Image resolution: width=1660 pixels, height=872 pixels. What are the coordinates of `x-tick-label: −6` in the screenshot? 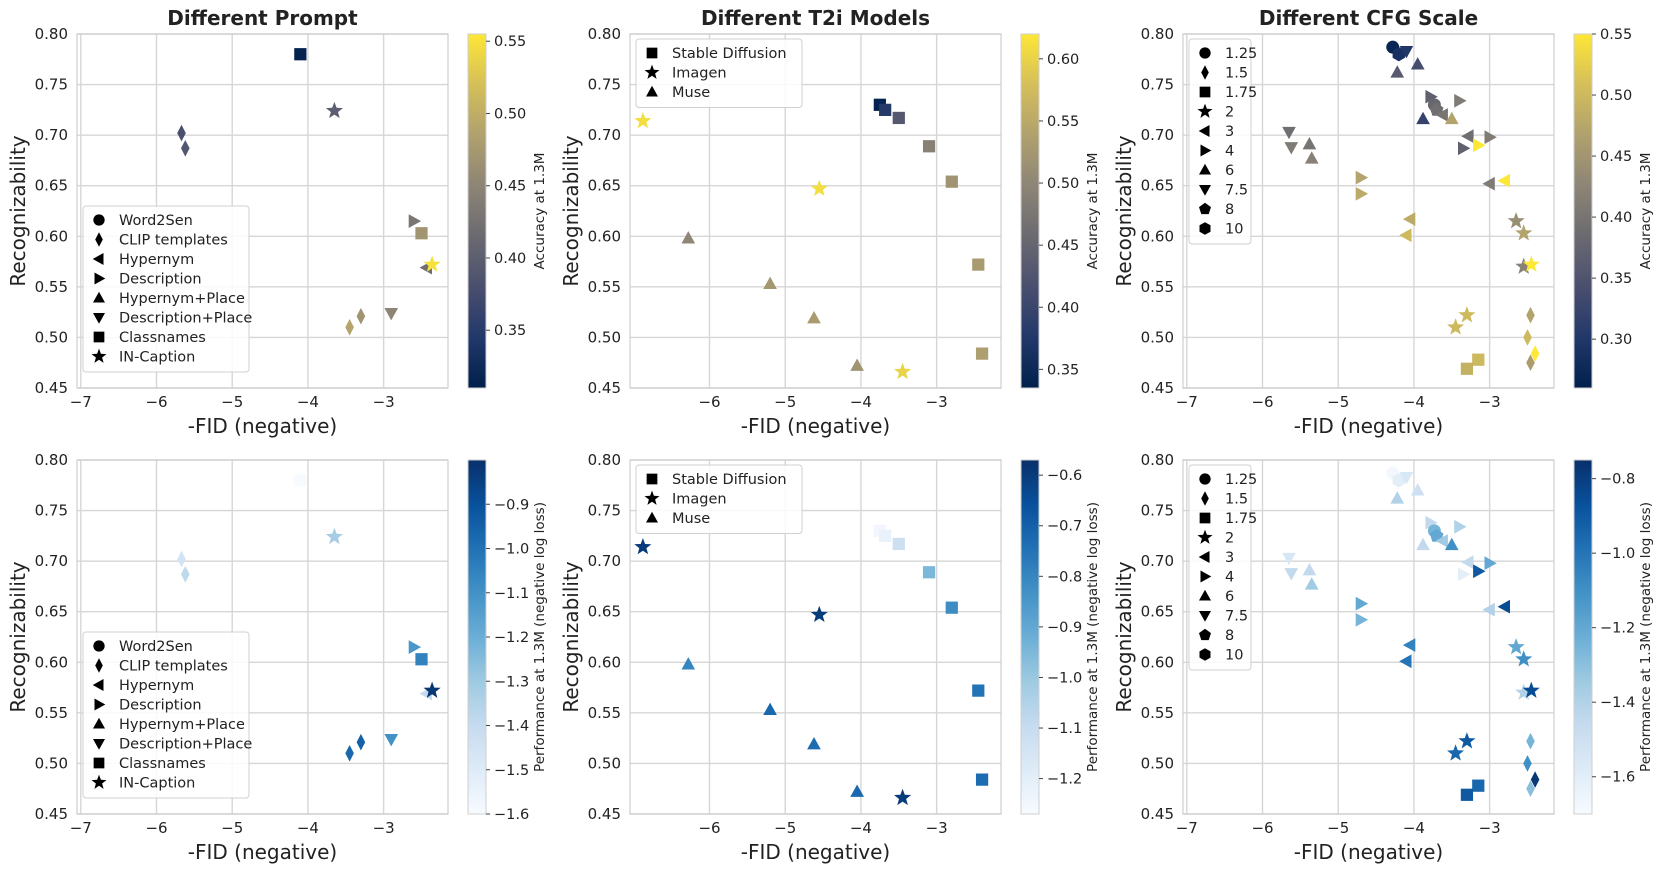 It's located at (1262, 828).